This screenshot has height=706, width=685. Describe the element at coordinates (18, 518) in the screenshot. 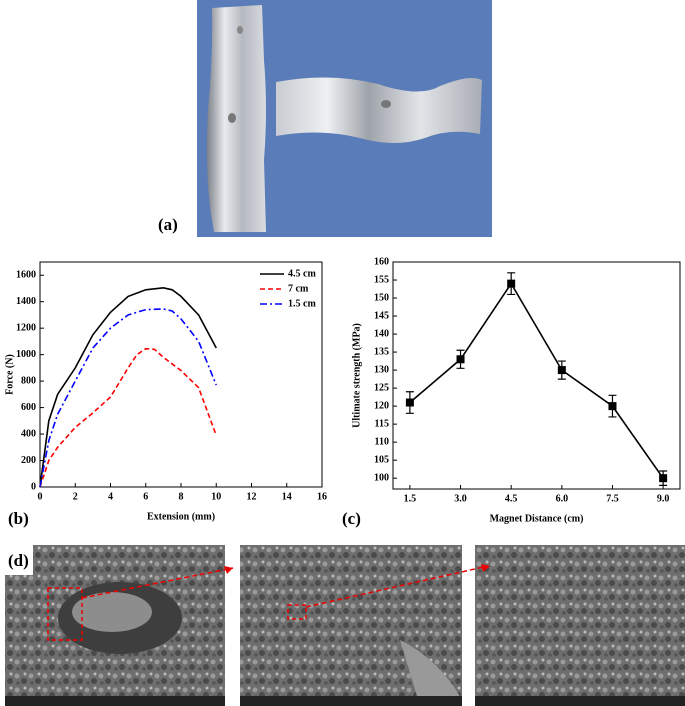

I see `panel-label: (b)` at that location.